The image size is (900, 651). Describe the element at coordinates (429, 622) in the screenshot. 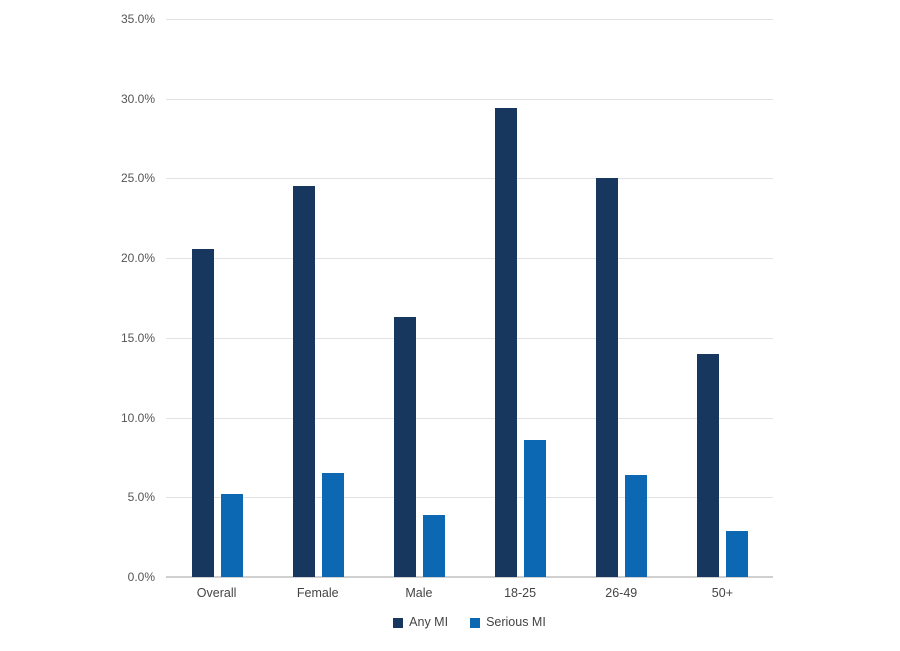

I see `legend-label: Any MI` at that location.